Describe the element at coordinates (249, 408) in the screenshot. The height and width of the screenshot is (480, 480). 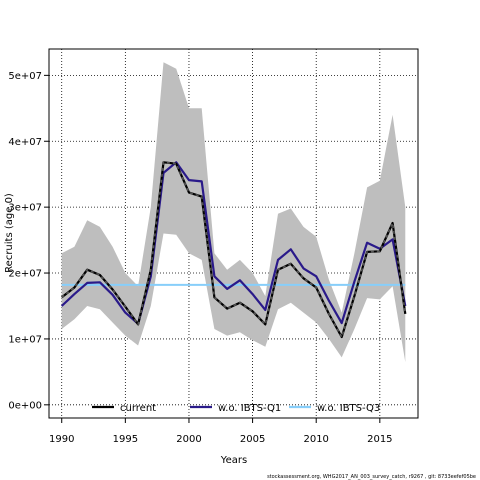
I see `legend-label: w.o. IBTS-Q1` at that location.